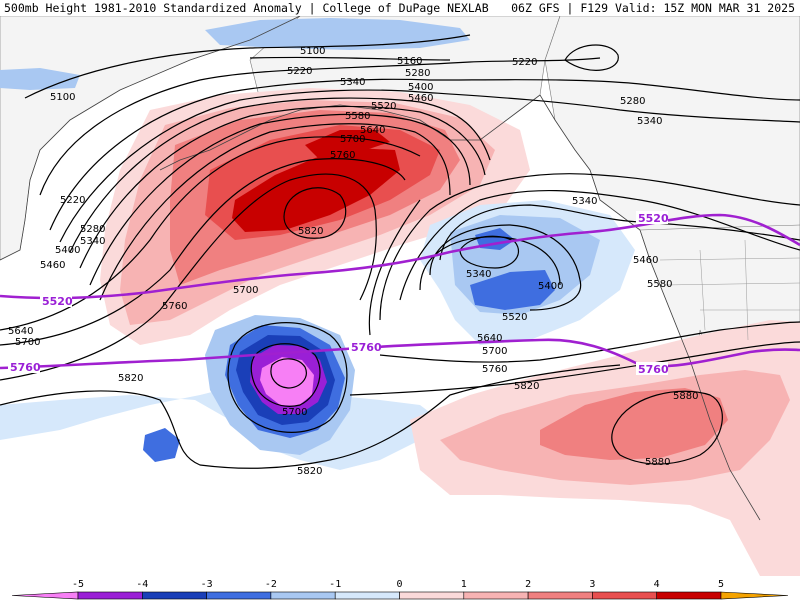  I want to click on pos-anomaly-p4, so click(316, 190).